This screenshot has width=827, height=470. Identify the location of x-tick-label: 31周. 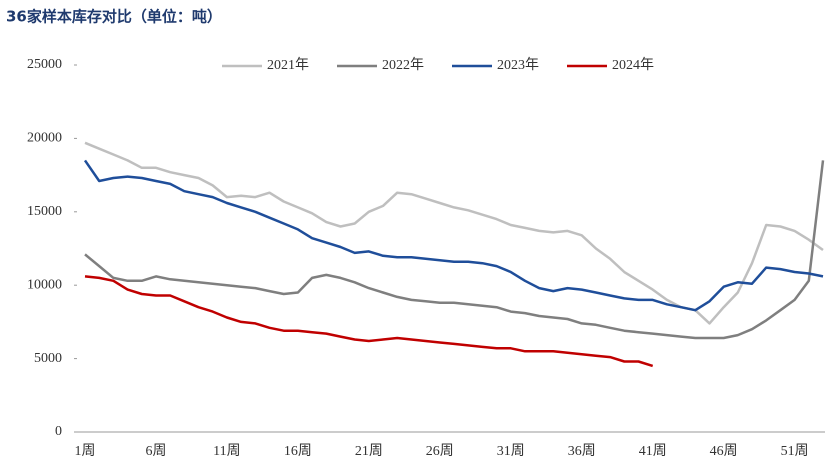
(511, 451).